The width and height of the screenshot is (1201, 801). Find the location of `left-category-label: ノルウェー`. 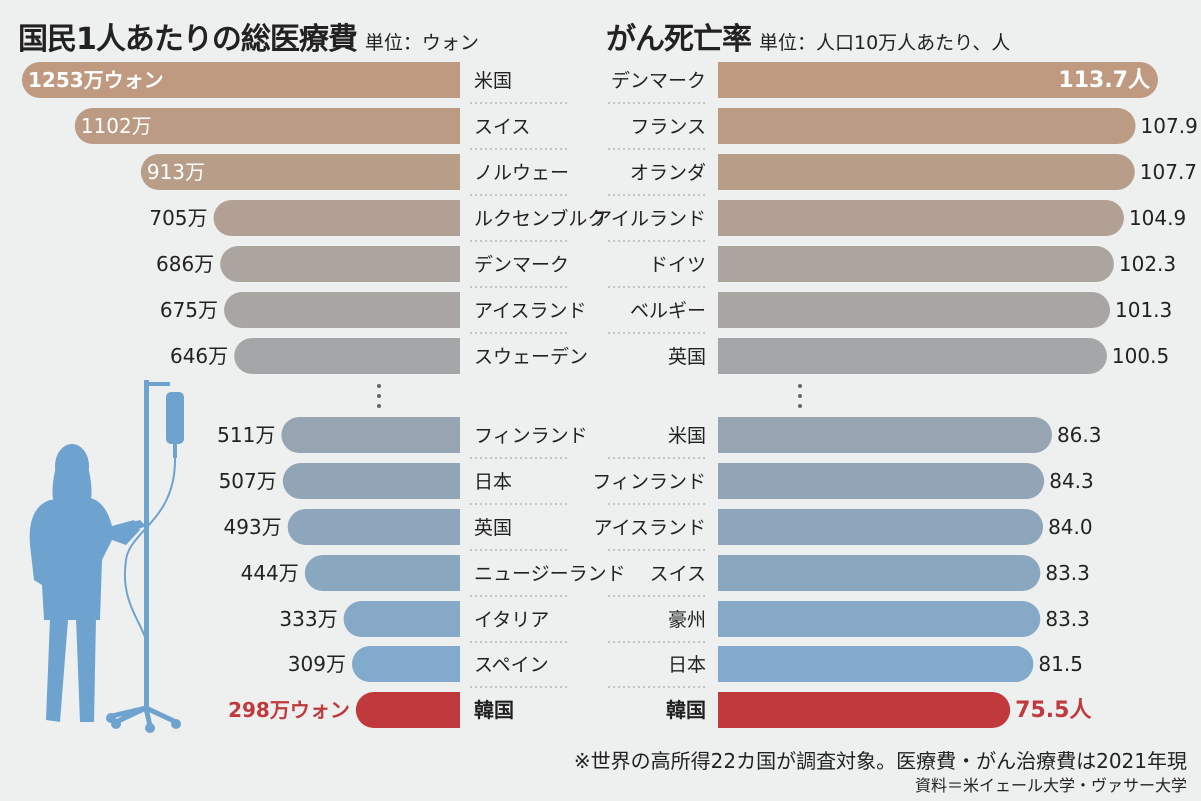

left-category-label: ノルウェー is located at coordinates (521, 173).